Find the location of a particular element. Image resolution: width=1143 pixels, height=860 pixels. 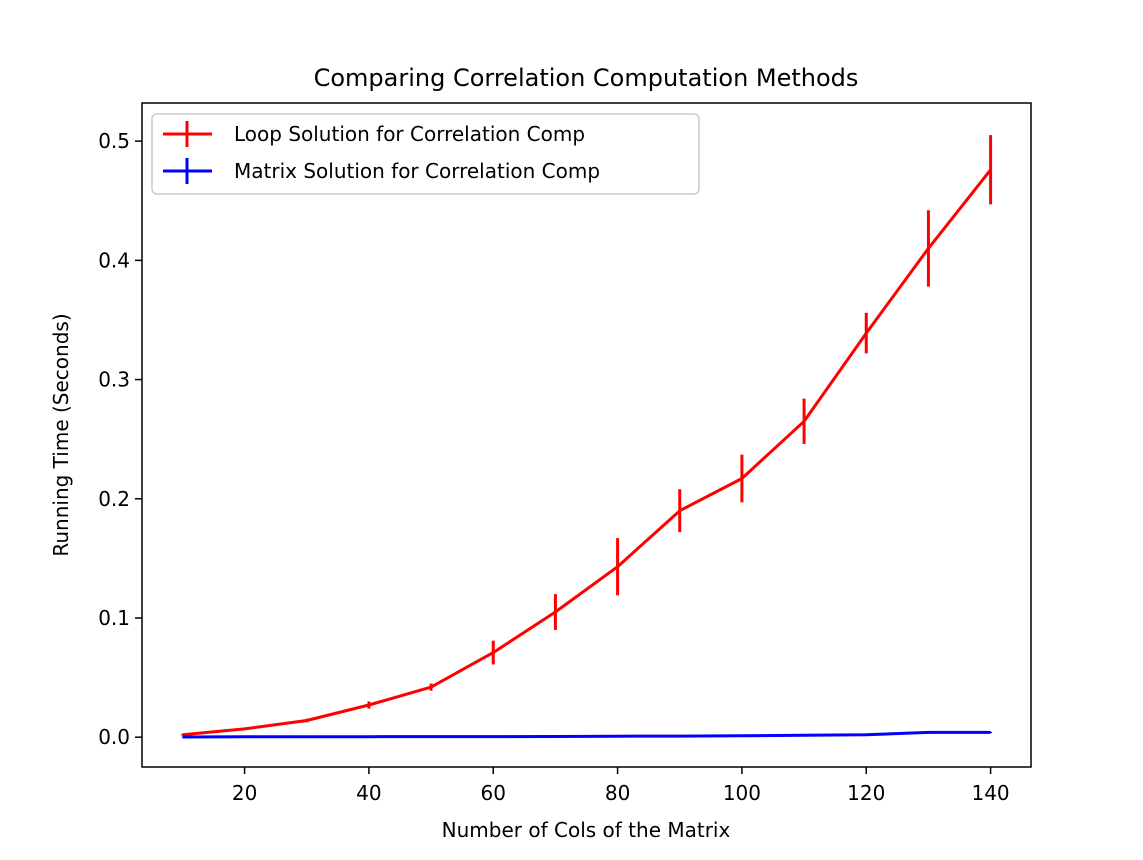

x-tick-label: 120 is located at coordinates (866, 793).